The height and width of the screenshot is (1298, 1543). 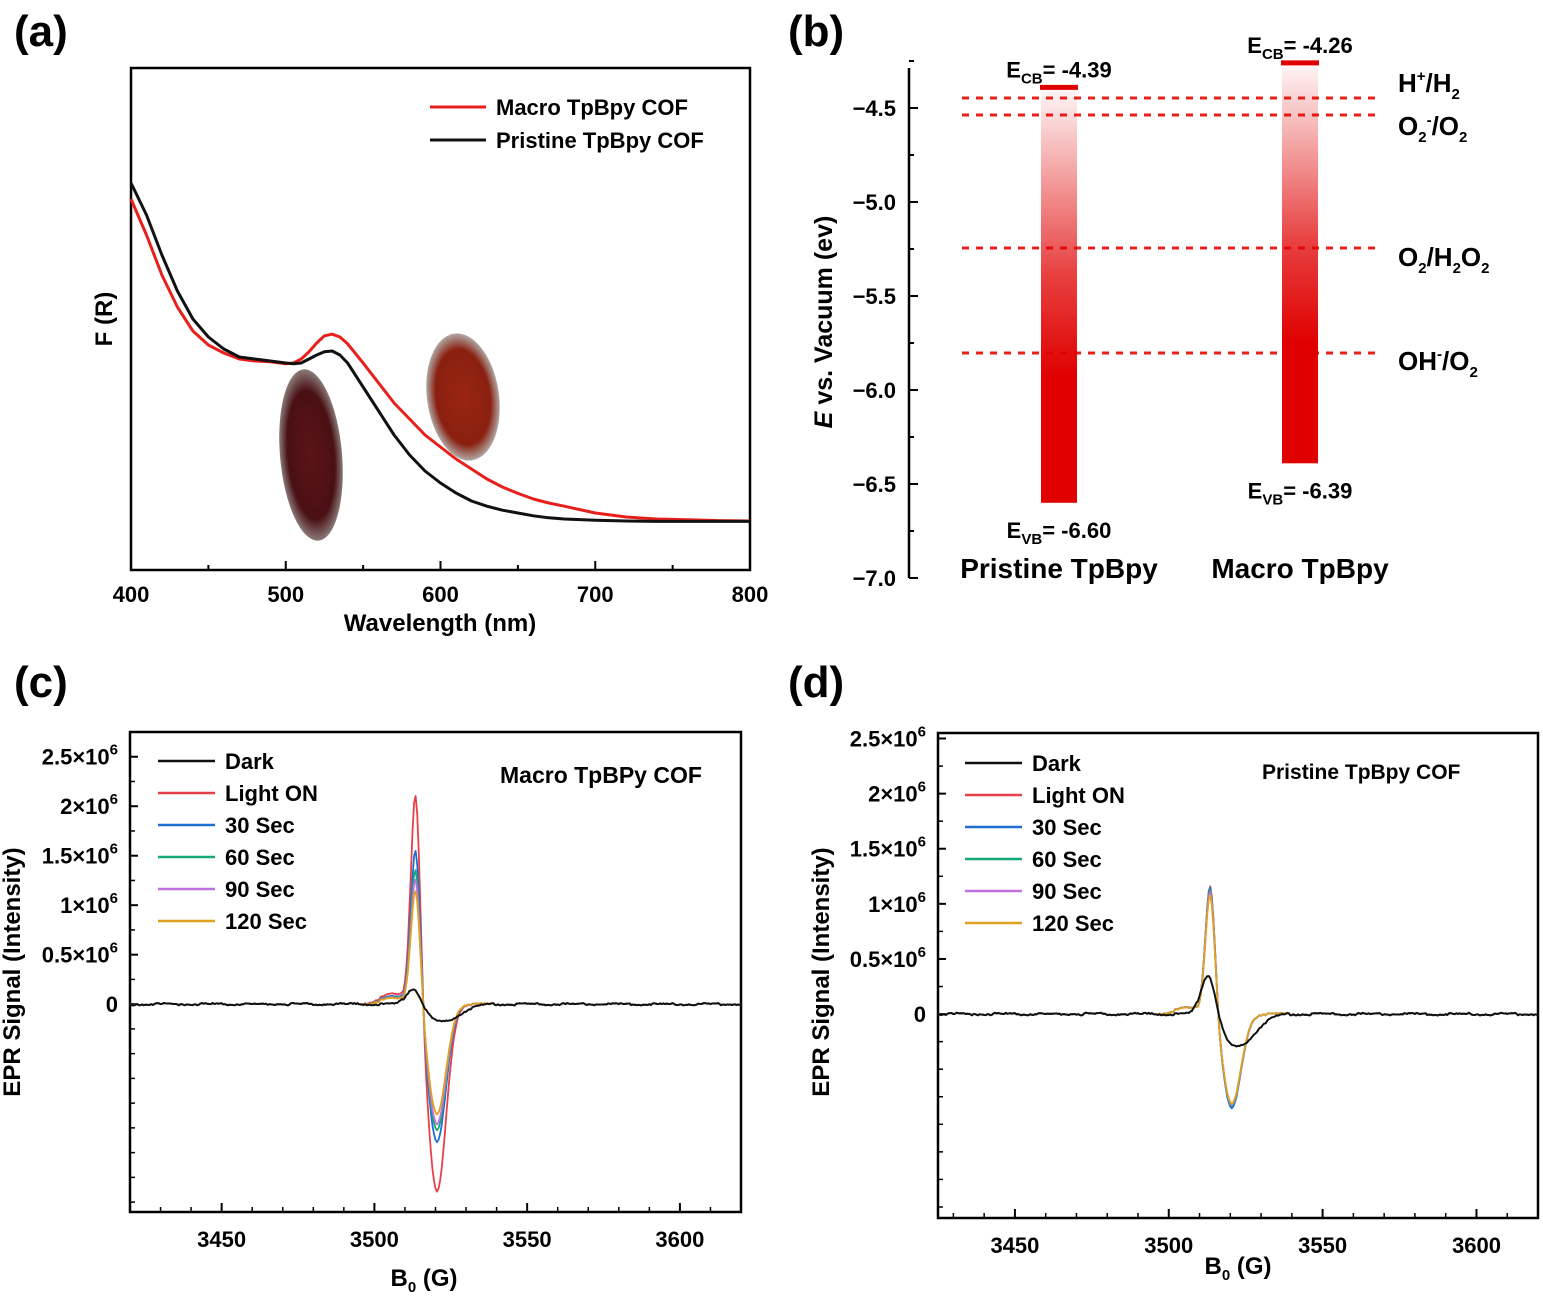 I want to click on macro-cof-vial-photo, so click(x=463, y=397).